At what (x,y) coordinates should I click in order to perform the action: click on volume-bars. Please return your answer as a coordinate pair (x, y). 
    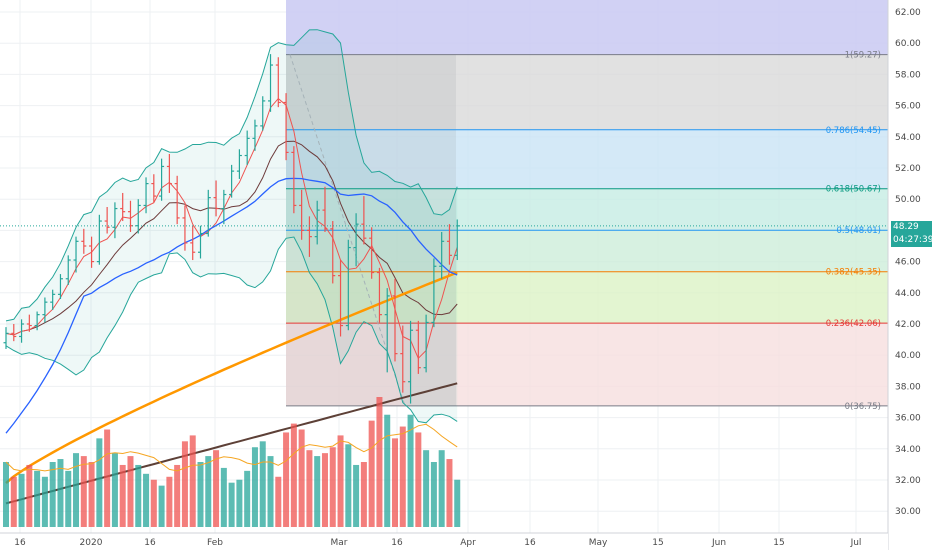
    Looking at the image, I should click on (232, 462).